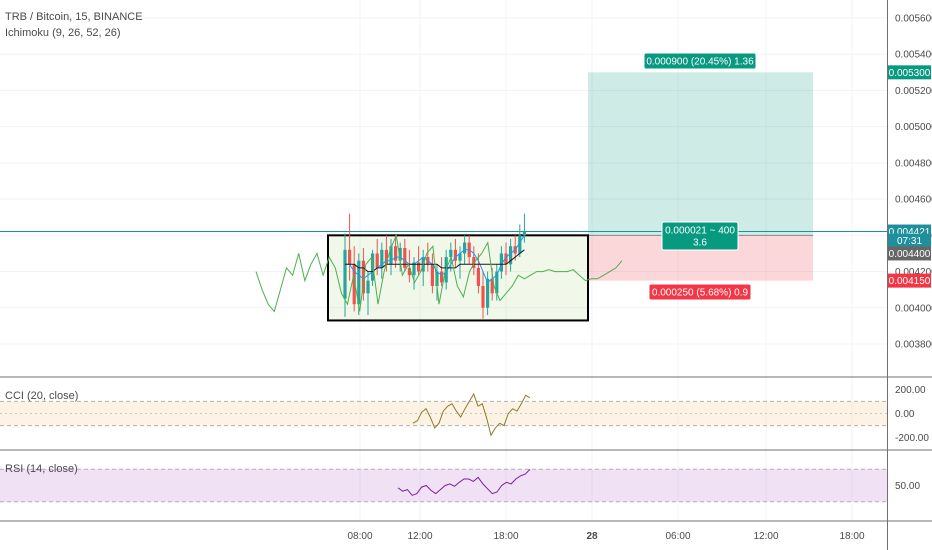 The height and width of the screenshot is (550, 932). I want to click on time-tick-label: 28, so click(592, 536).